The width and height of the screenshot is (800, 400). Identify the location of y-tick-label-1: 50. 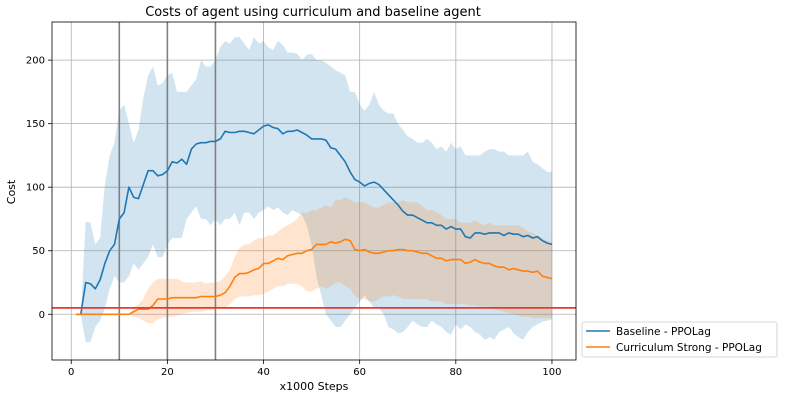
(38, 251).